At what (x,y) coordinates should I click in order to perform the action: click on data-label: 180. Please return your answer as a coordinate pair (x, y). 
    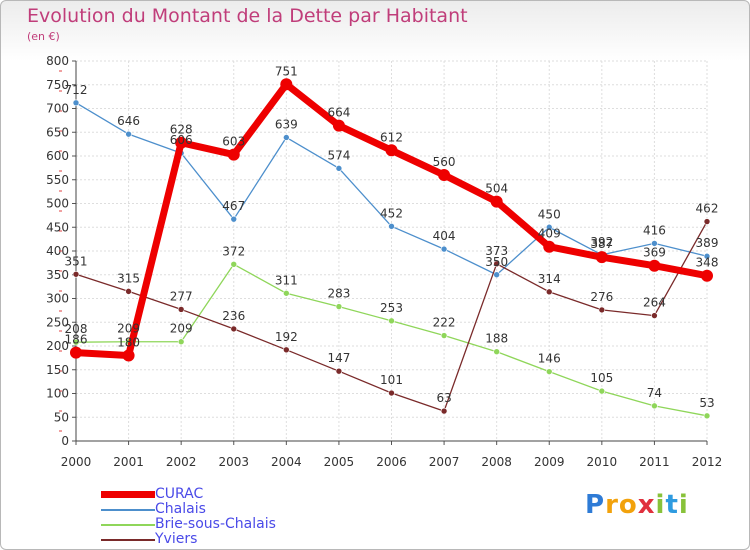
    Looking at the image, I should click on (128, 343).